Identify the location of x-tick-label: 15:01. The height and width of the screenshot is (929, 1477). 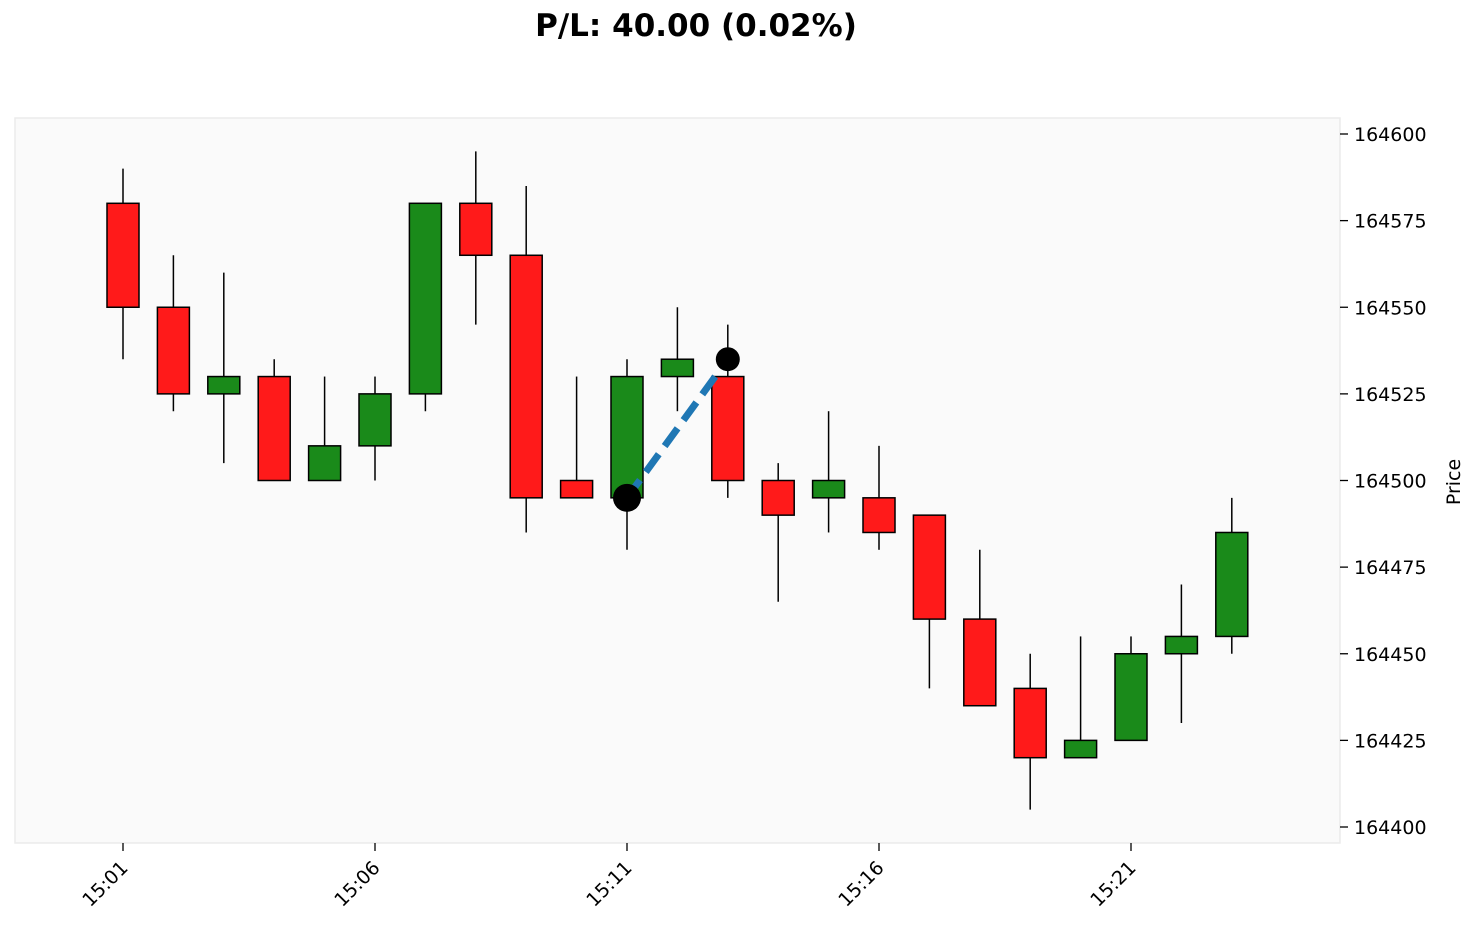
(105, 884).